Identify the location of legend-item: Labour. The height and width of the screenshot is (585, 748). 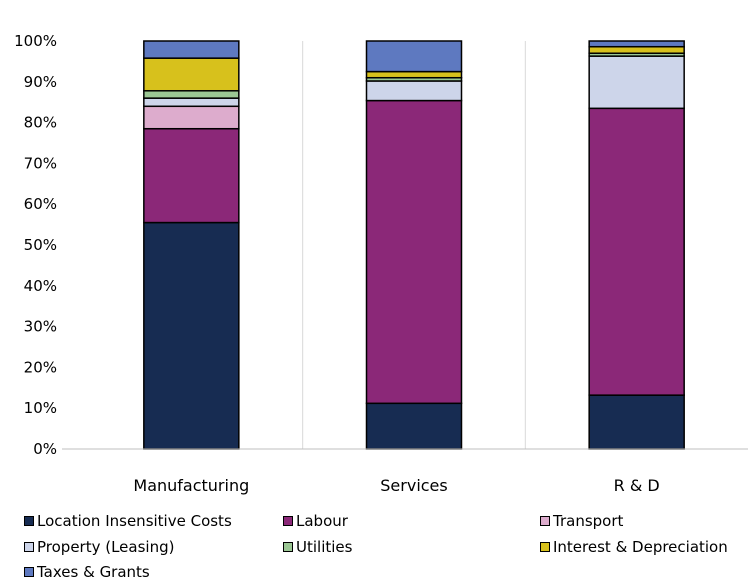
(315, 521).